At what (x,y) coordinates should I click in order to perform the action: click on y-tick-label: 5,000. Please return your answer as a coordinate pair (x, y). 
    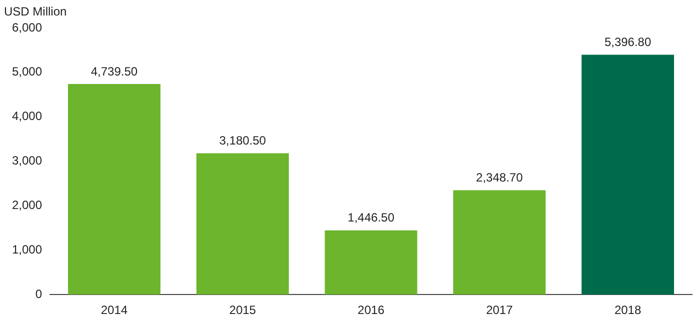
    Looking at the image, I should click on (27, 71).